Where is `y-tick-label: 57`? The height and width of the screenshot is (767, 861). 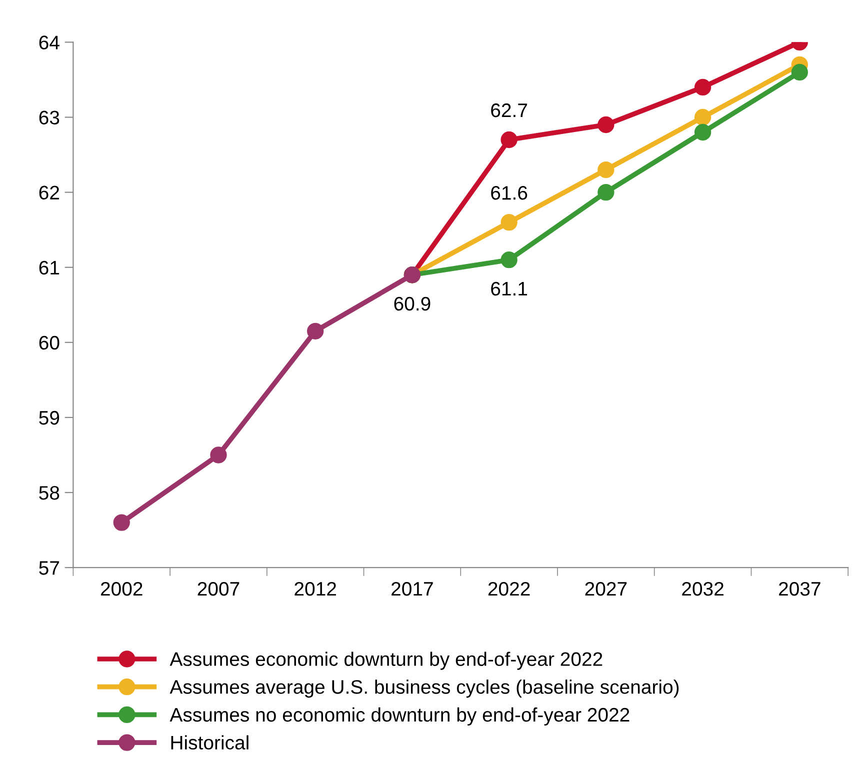
y-tick-label: 57 is located at coordinates (49, 568).